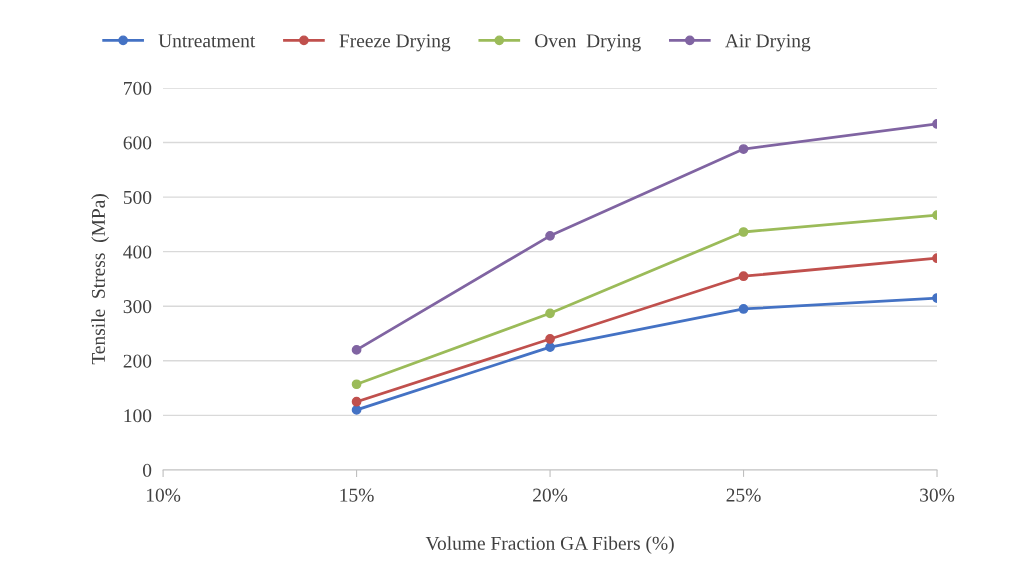 Image resolution: width=1013 pixels, height=571 pixels. I want to click on y-tick-label: 500, so click(137, 197).